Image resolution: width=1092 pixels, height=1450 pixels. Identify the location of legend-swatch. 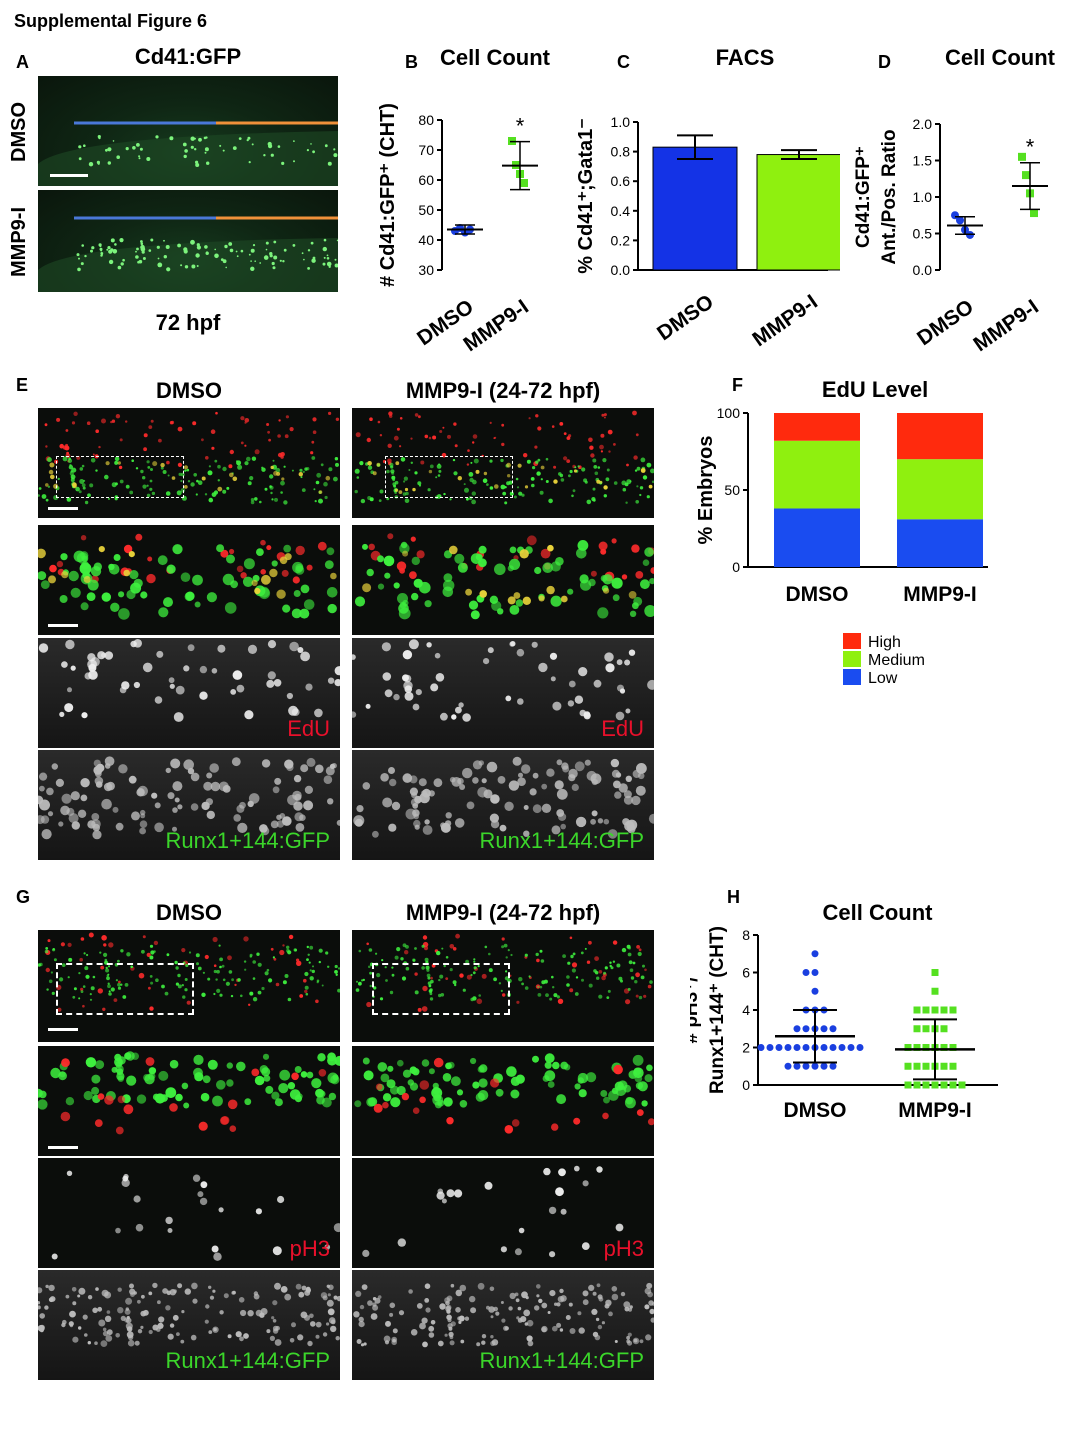
(852, 641).